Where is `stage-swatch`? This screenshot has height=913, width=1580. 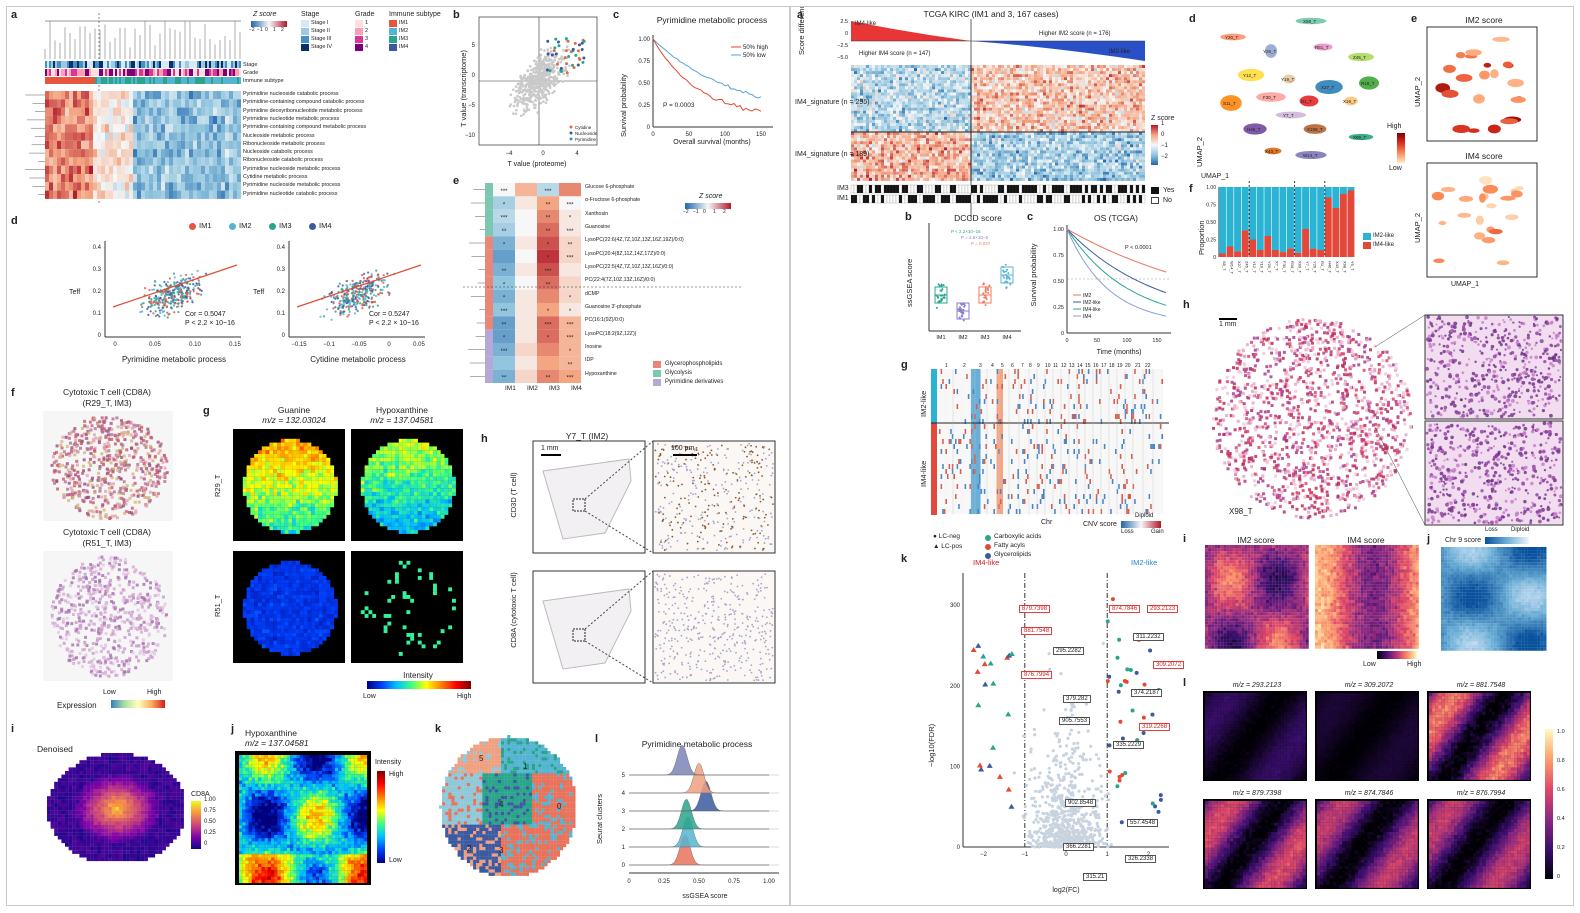
stage-swatch is located at coordinates (305, 31).